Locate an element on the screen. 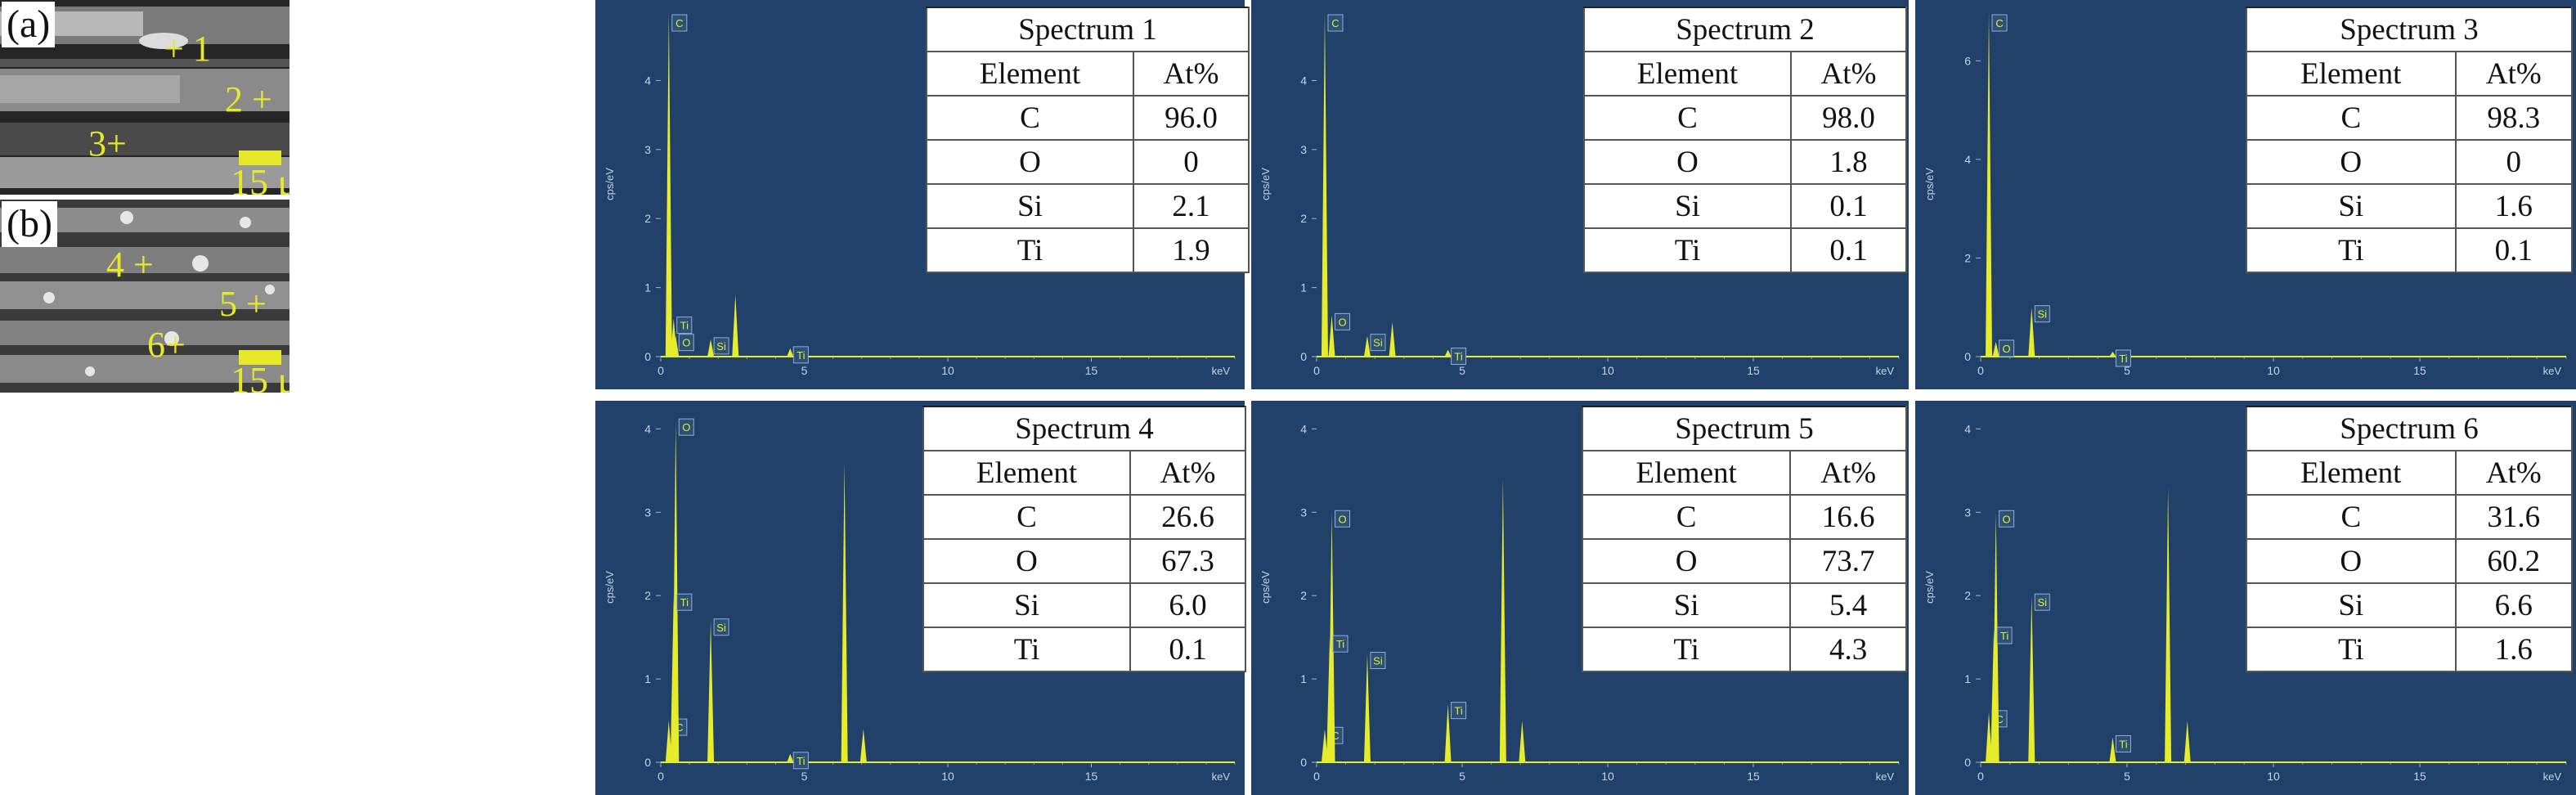  table-cell: 2.1 is located at coordinates (1192, 206).